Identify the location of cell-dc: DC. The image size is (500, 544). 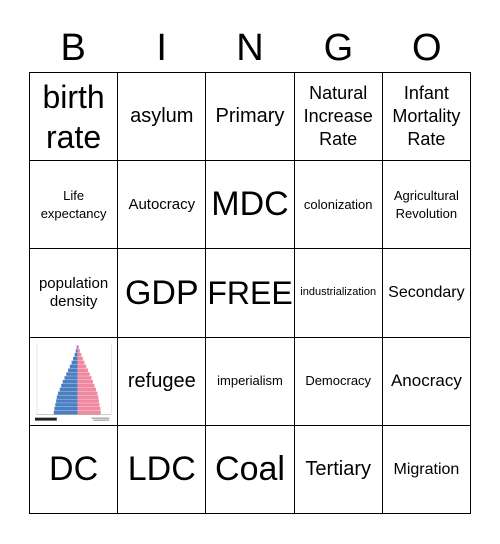
(74, 469).